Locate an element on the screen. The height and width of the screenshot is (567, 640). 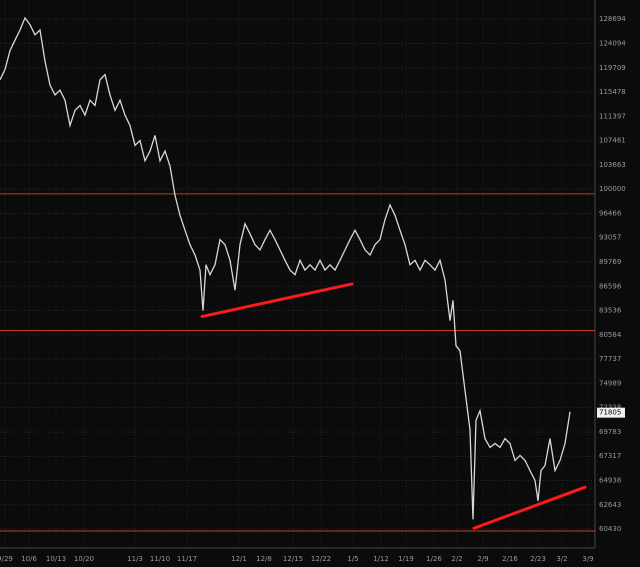
x-tick-label: 1/19 is located at coordinates (406, 559).